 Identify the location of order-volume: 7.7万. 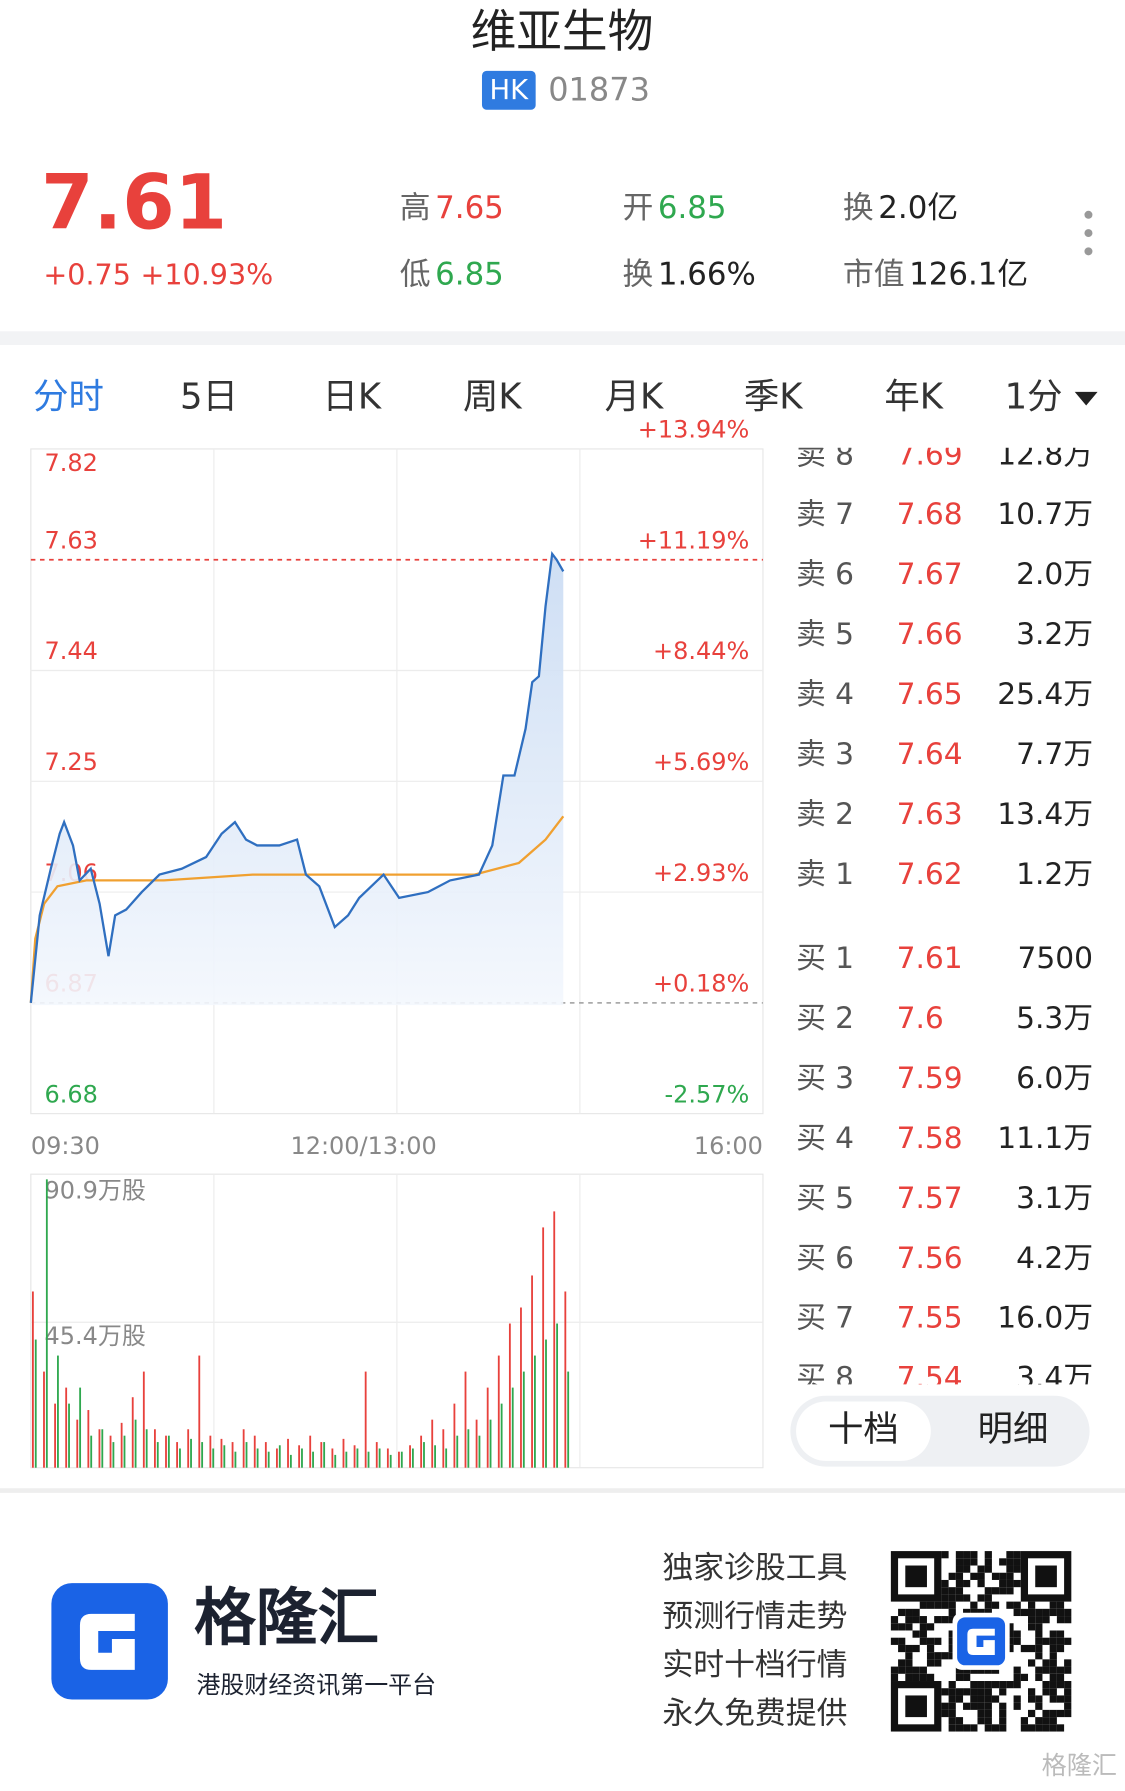
(1054, 754).